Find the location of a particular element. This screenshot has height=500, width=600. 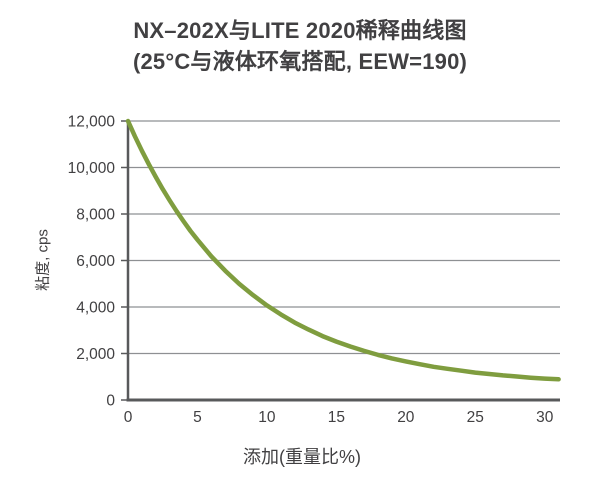

chart-title: NX–202X与LITE 2020稀释曲线图 is located at coordinates (300, 30).